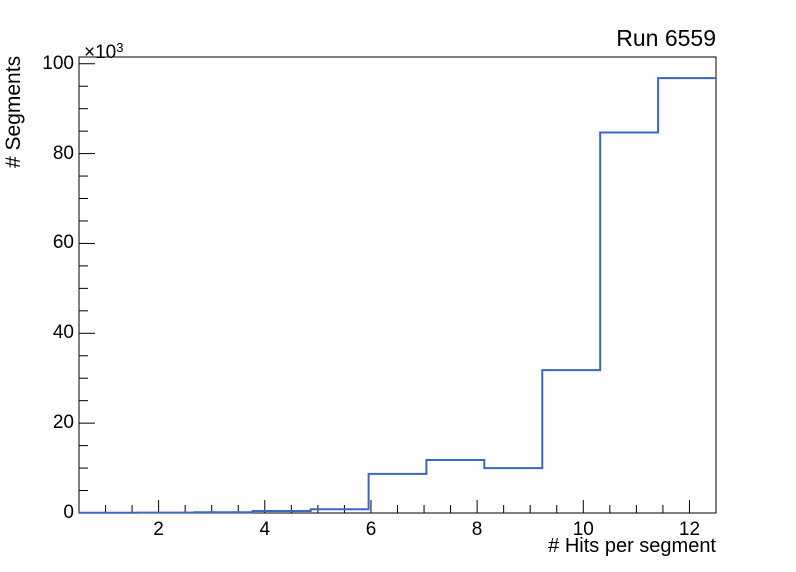 This screenshot has height=572, width=796. Describe the element at coordinates (63, 153) in the screenshot. I see `y-tick-label: 80` at that location.